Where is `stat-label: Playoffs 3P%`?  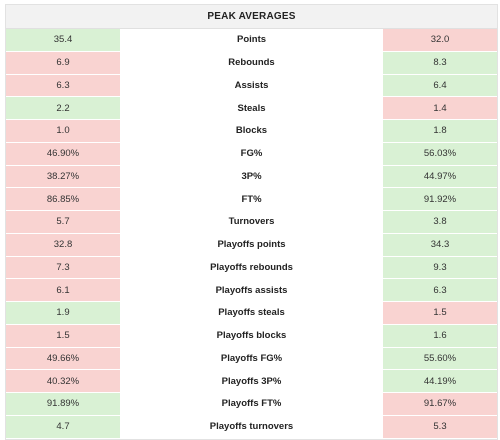 stat-label: Playoffs 3P% is located at coordinates (251, 381).